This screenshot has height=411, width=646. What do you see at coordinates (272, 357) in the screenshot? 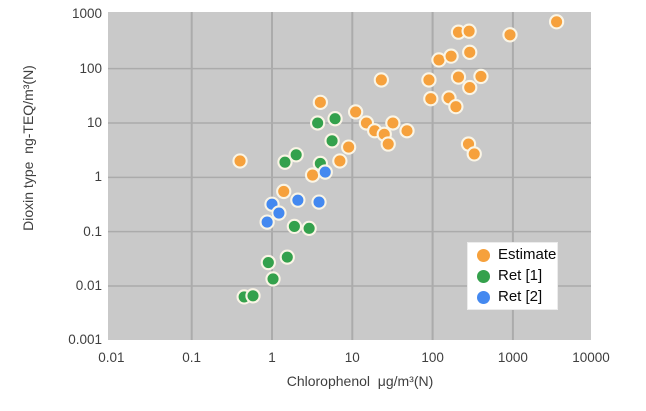
I see `x-tick-label: 1` at bounding box center [272, 357].